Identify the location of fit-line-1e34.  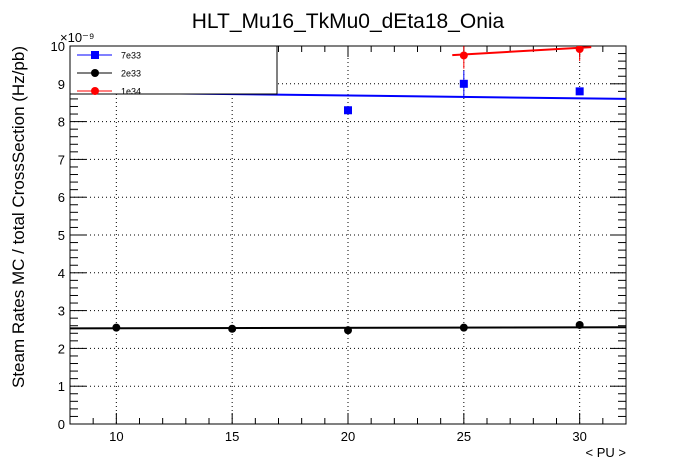
(522, 51).